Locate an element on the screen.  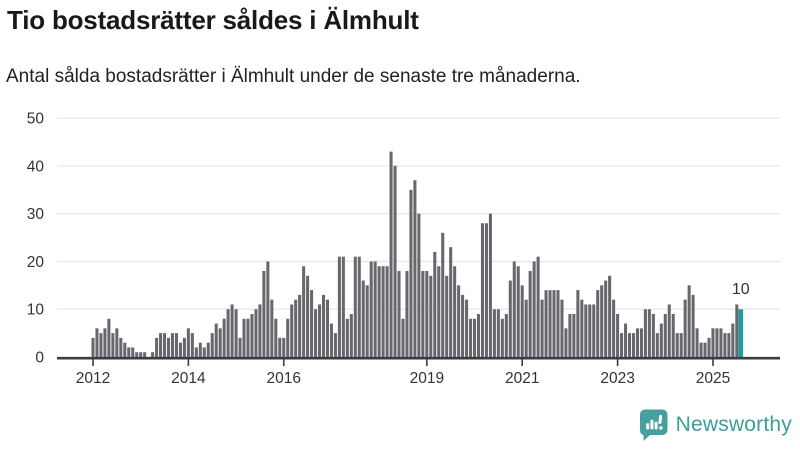
x-axis-label: 2019 is located at coordinates (427, 378).